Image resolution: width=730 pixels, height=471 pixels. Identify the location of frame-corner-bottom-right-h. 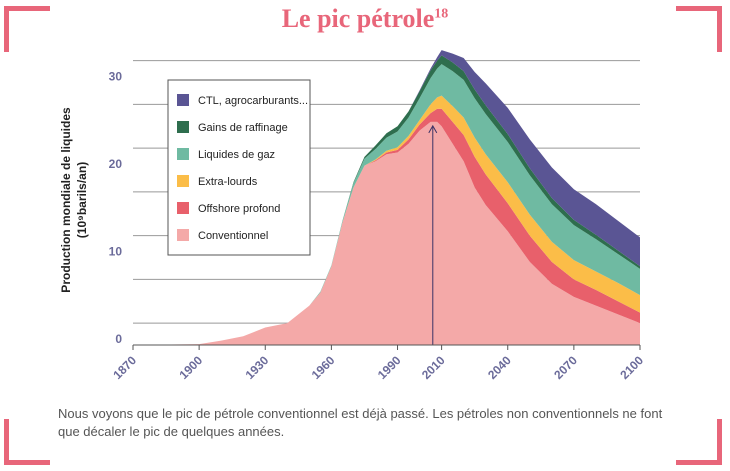
(699, 462).